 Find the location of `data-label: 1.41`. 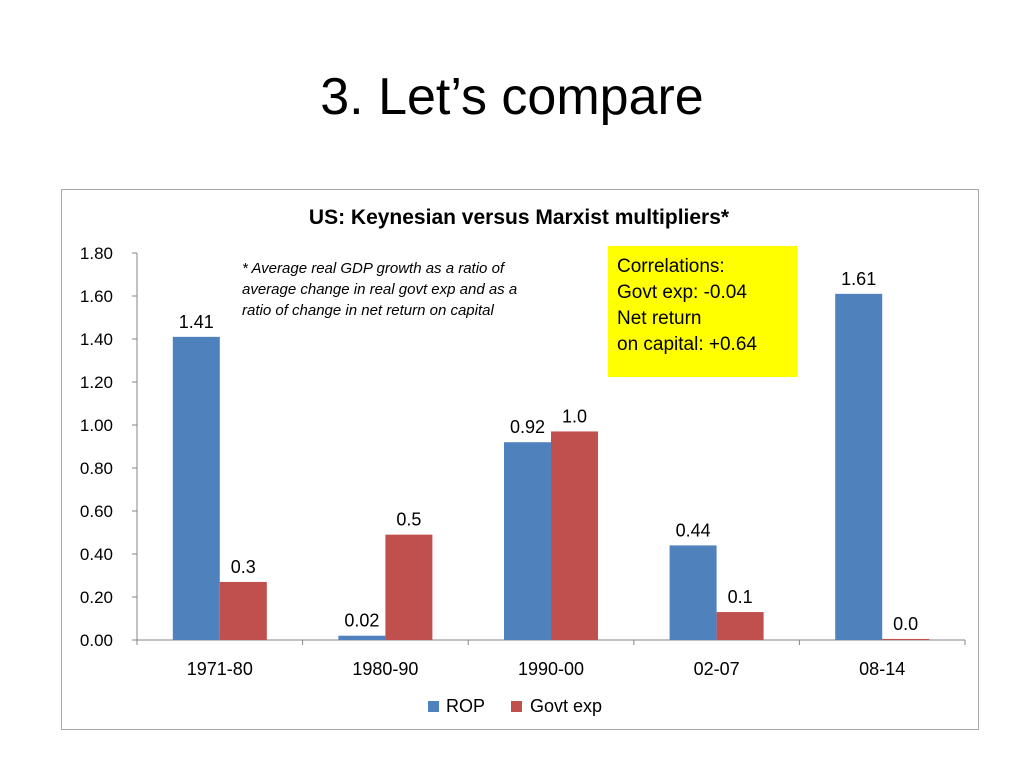

data-label: 1.41 is located at coordinates (196, 322).